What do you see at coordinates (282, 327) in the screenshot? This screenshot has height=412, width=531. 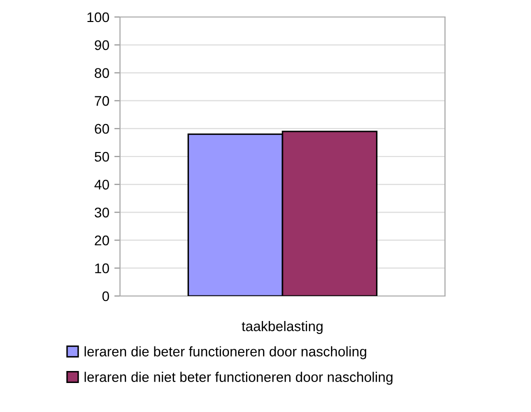 I see `x-tick-label: taakbelasting` at bounding box center [282, 327].